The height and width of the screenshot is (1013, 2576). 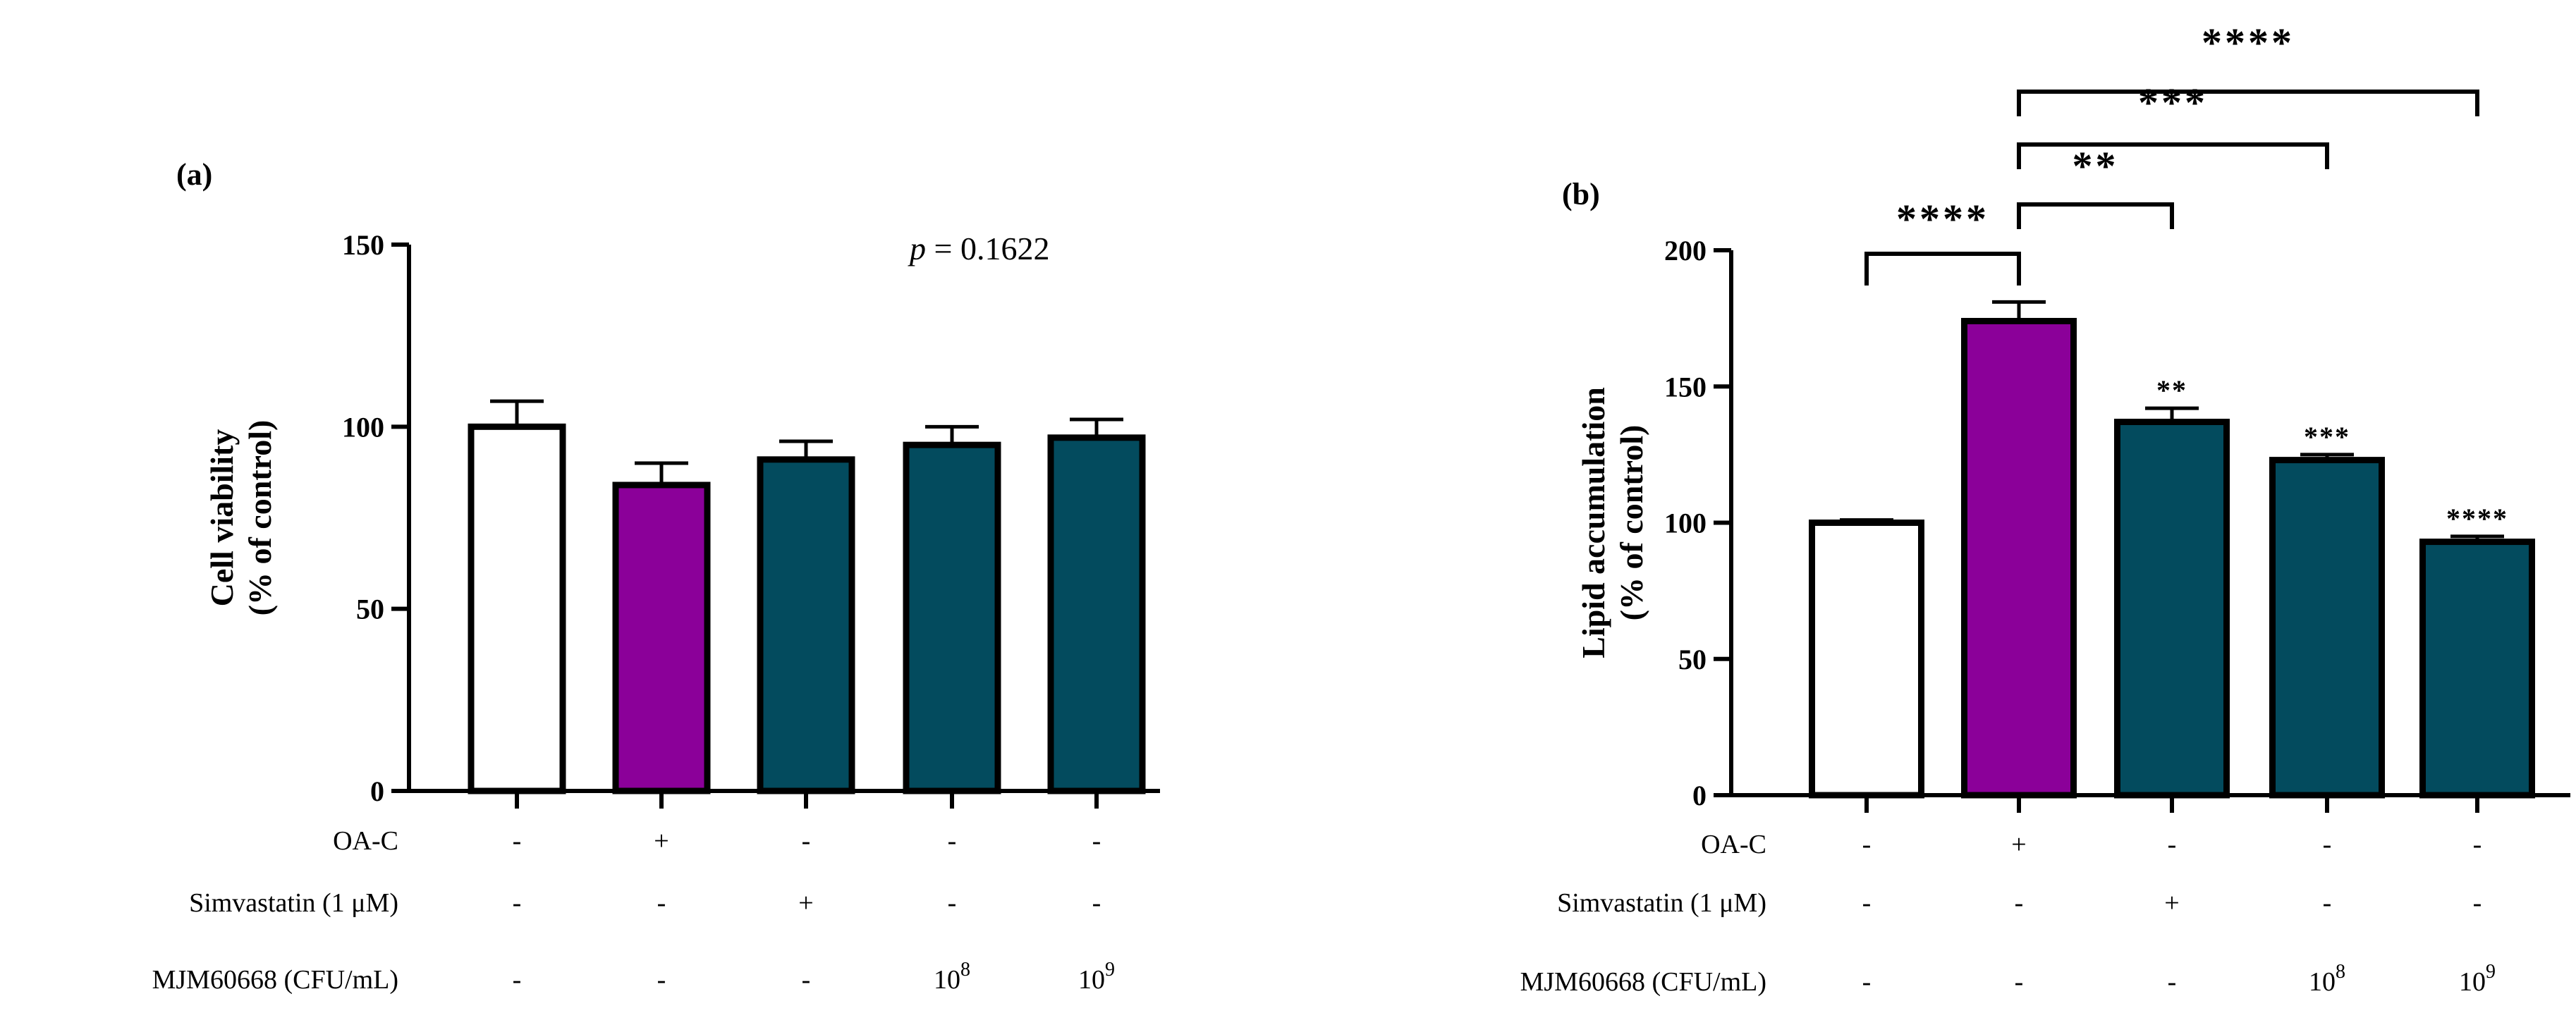 I want to click on y-axis-title: Cell viability(% of control), so click(x=241, y=518).